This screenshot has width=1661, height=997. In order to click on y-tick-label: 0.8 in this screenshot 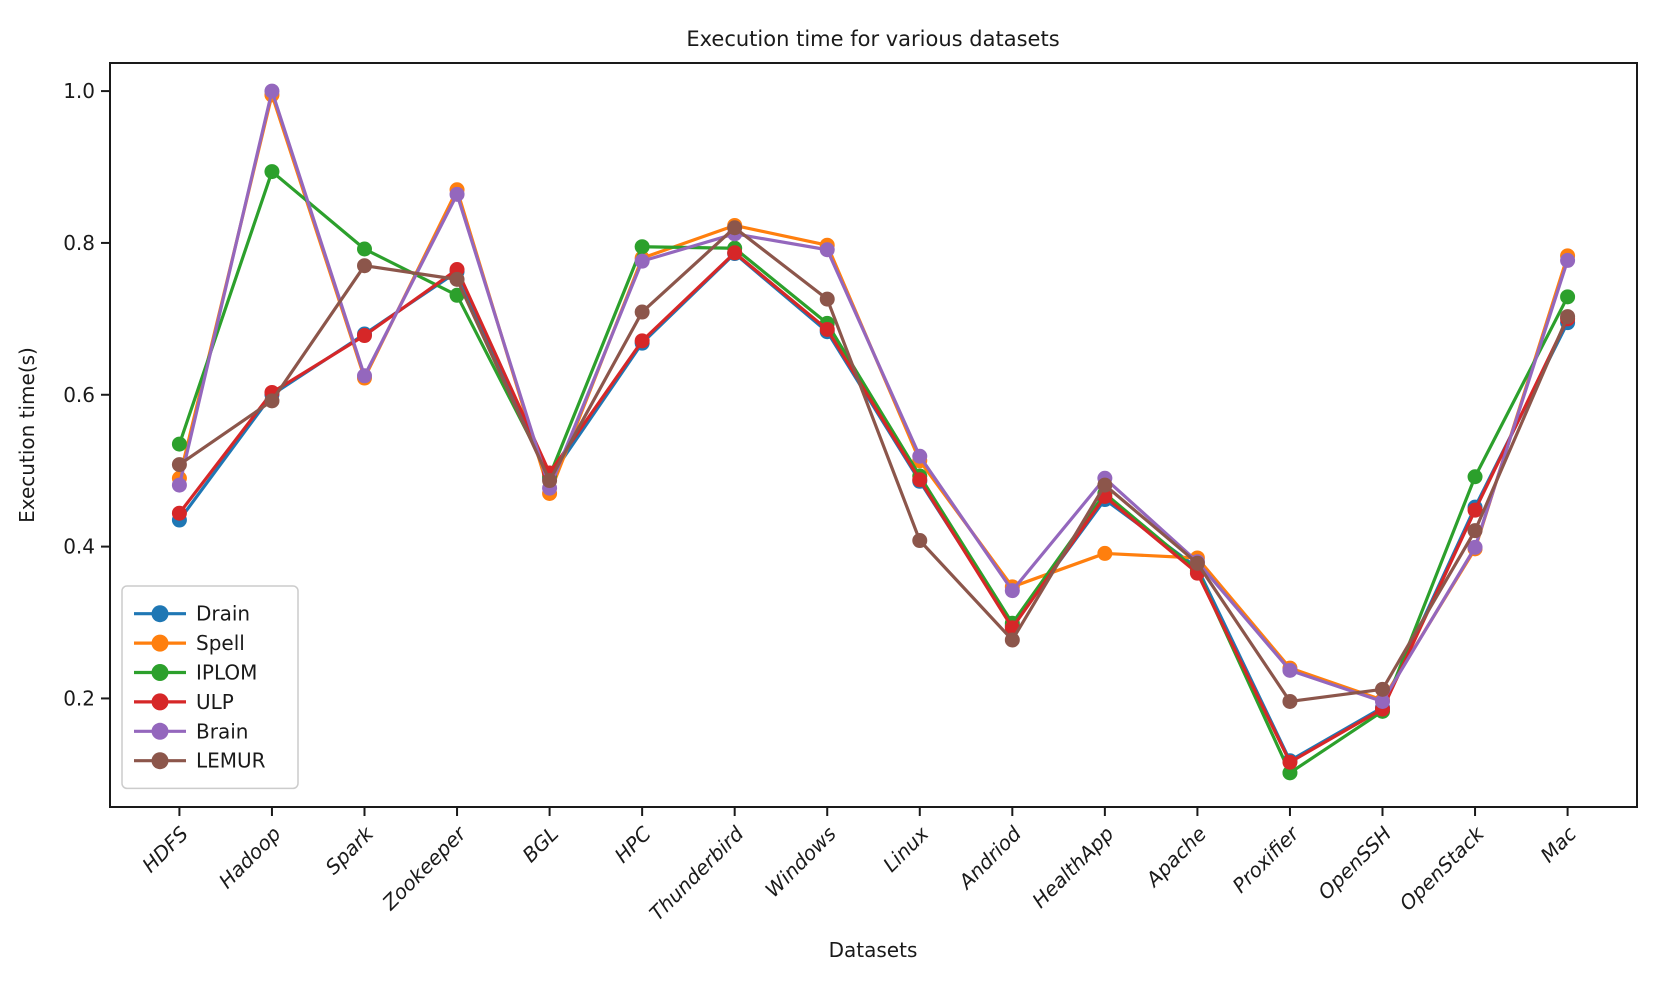, I will do `click(79, 243)`.